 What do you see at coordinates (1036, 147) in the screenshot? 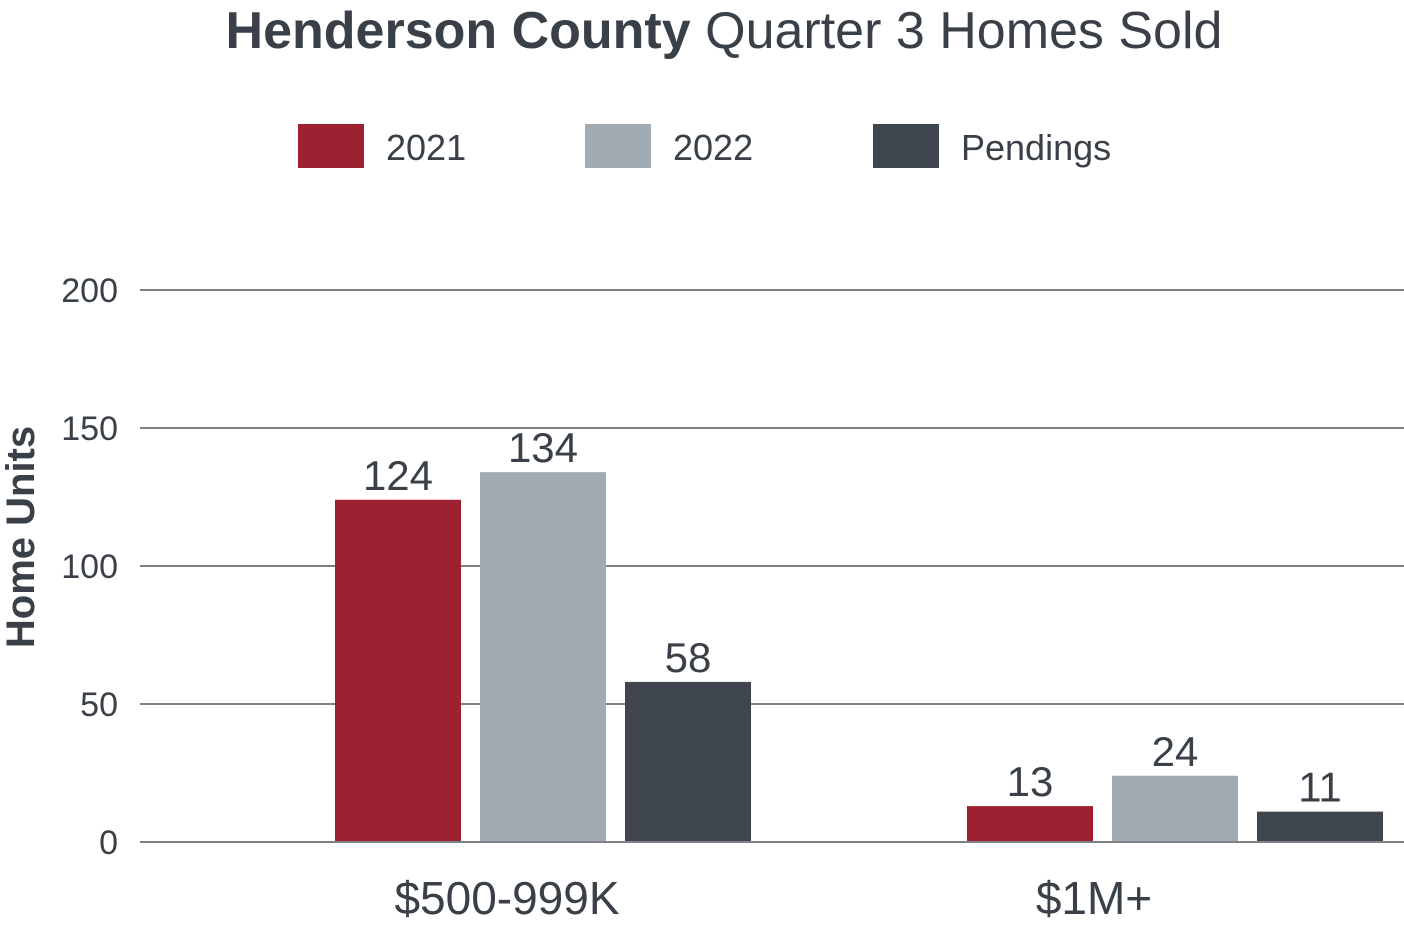
I see `legend-label-pendings: Pendings` at bounding box center [1036, 147].